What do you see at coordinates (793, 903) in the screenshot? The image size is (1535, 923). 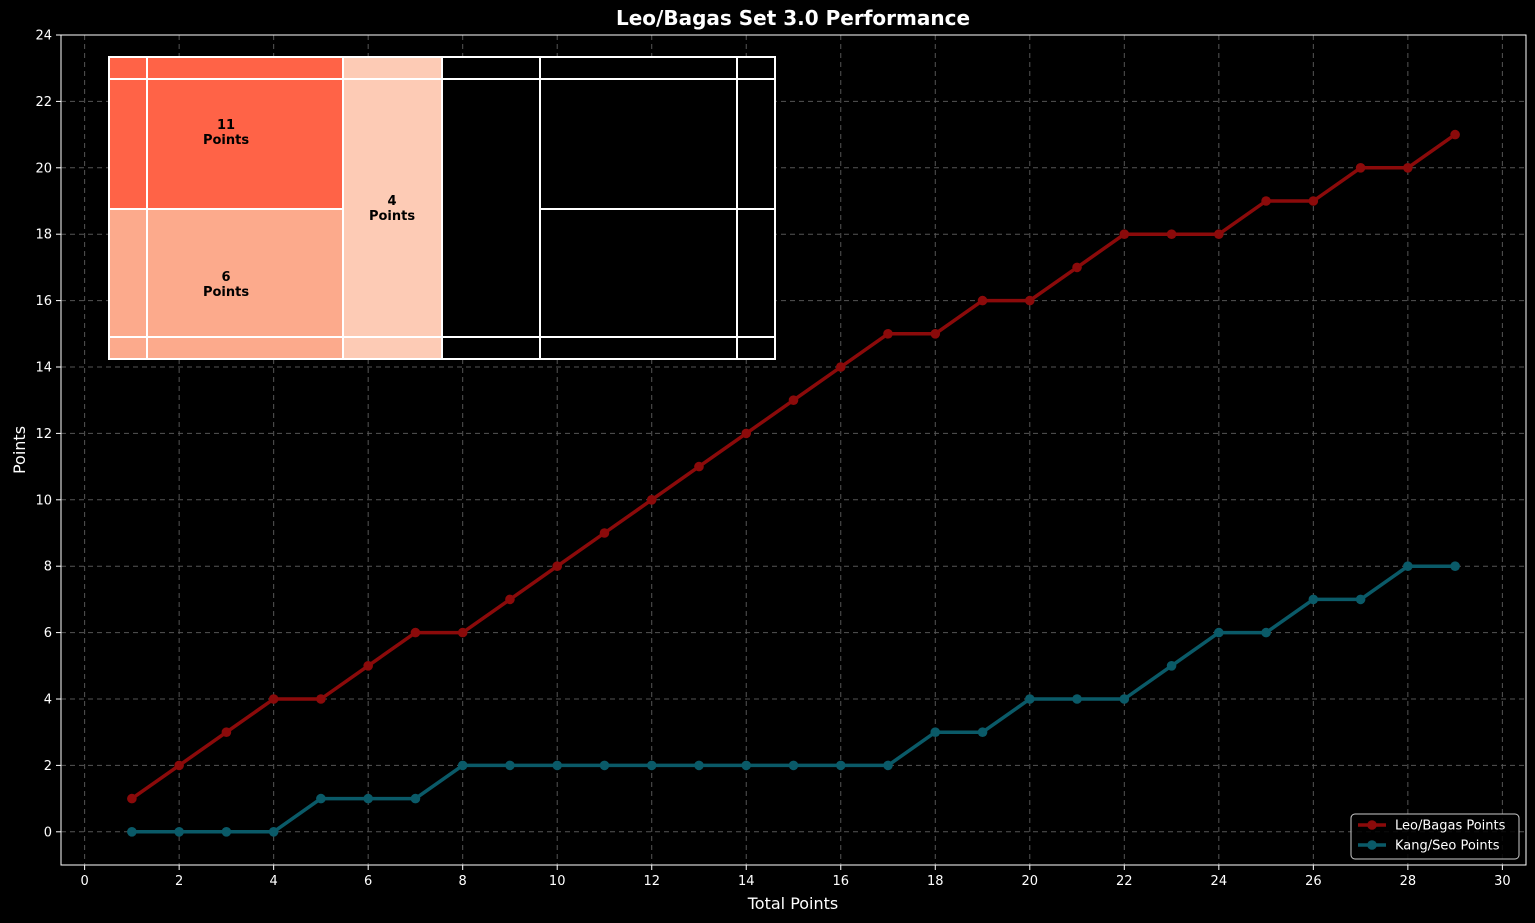 I see `x-axis-label: Total Points` at bounding box center [793, 903].